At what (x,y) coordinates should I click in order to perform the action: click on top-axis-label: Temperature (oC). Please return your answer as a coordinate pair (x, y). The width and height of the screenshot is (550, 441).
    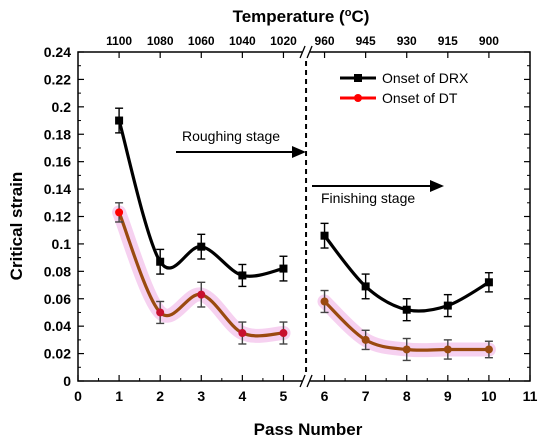
    Looking at the image, I should click on (301, 16).